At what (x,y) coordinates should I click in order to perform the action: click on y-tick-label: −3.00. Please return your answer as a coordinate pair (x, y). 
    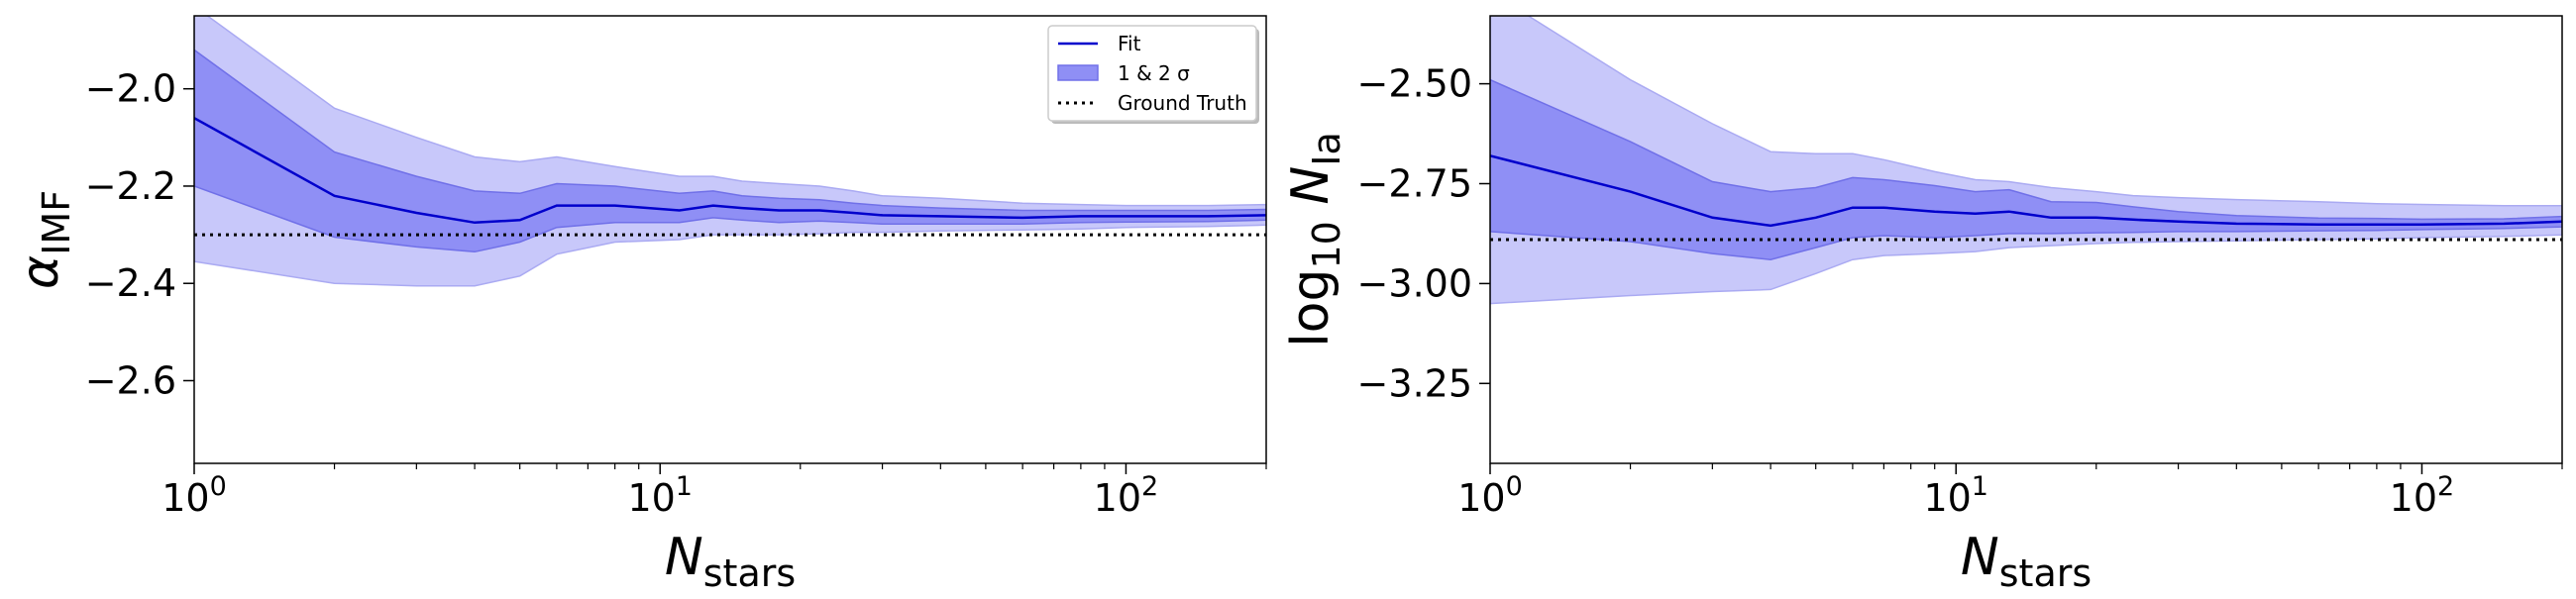
    Looking at the image, I should click on (1414, 283).